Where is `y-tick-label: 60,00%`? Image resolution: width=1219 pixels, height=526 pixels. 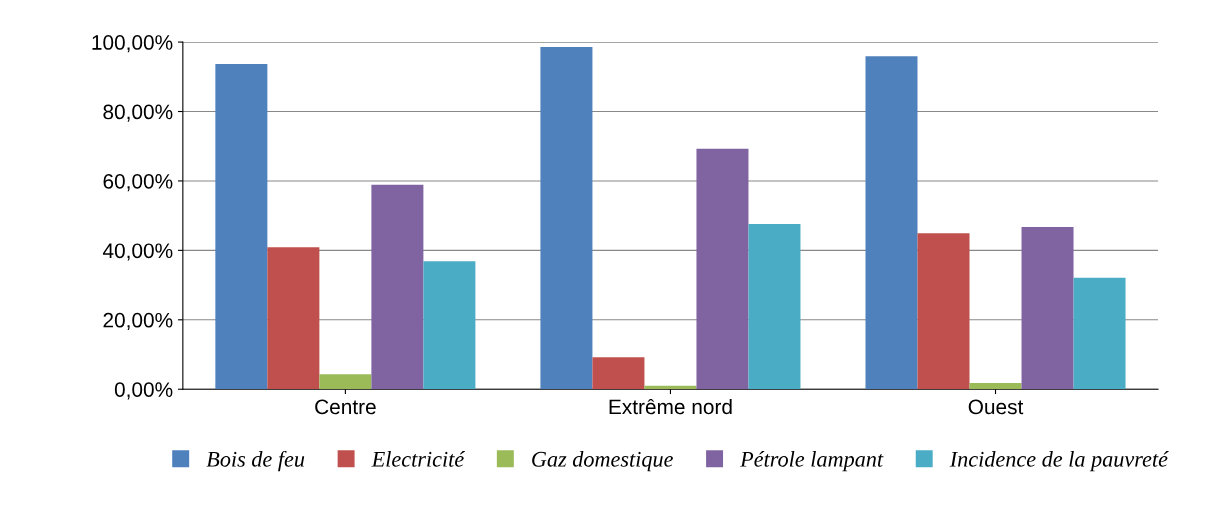 y-tick-label: 60,00% is located at coordinates (138, 182).